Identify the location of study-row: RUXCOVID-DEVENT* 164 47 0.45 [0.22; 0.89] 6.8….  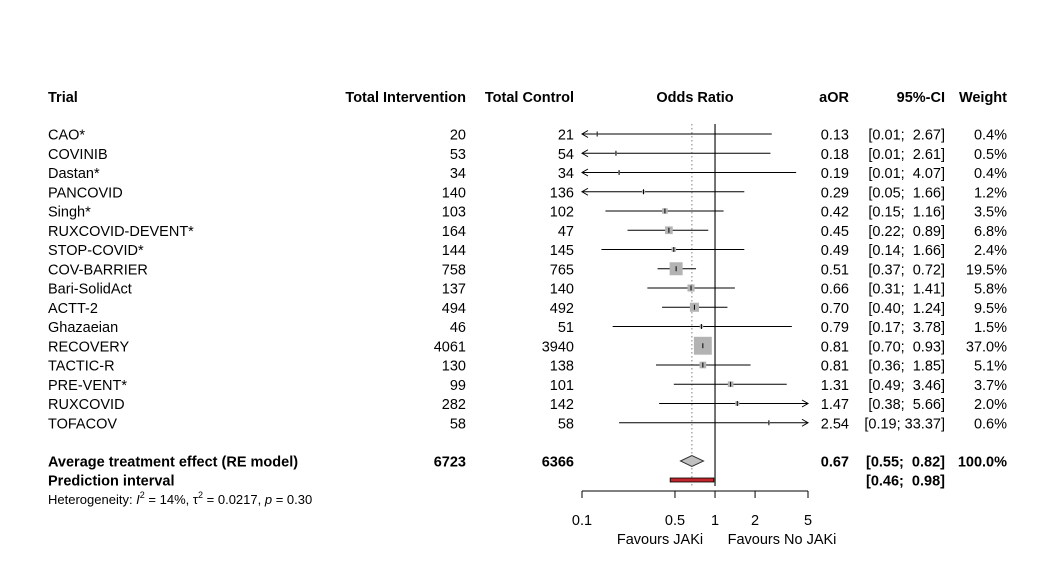
(527, 232).